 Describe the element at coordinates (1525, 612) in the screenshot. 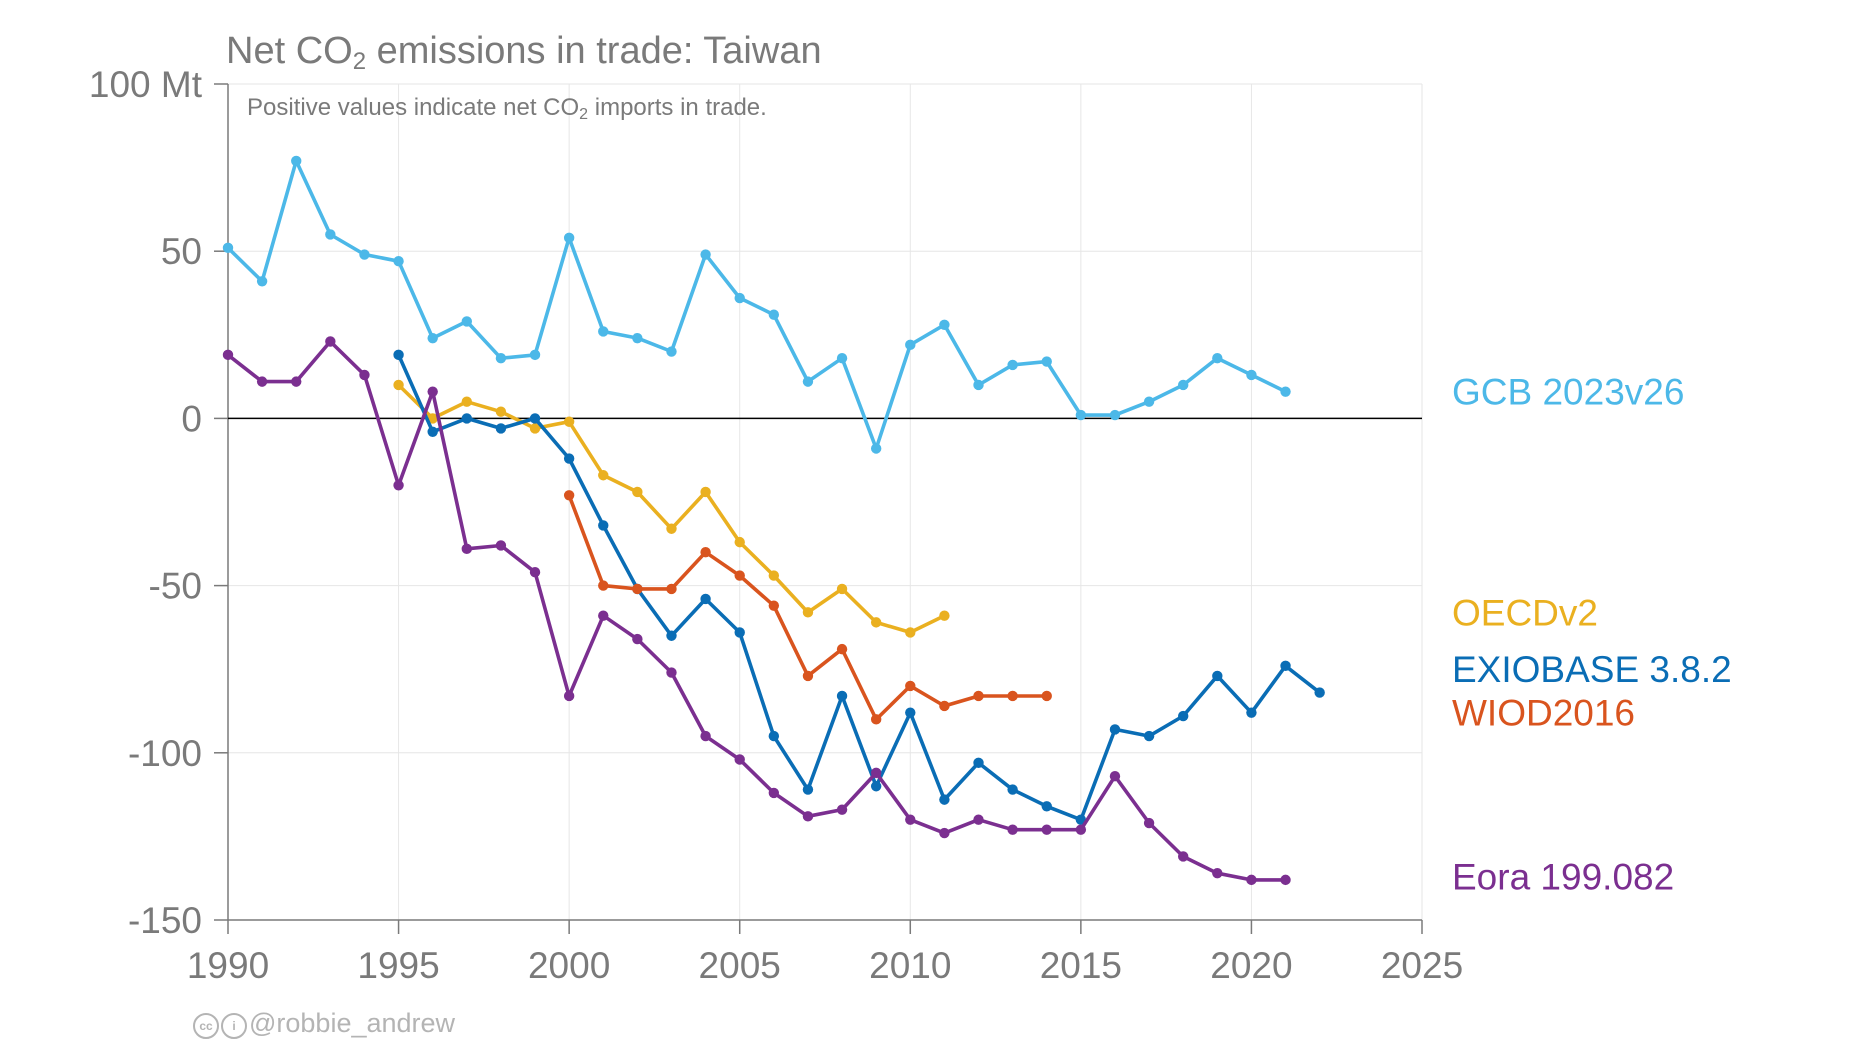

I see `series-label: OECDv2` at that location.